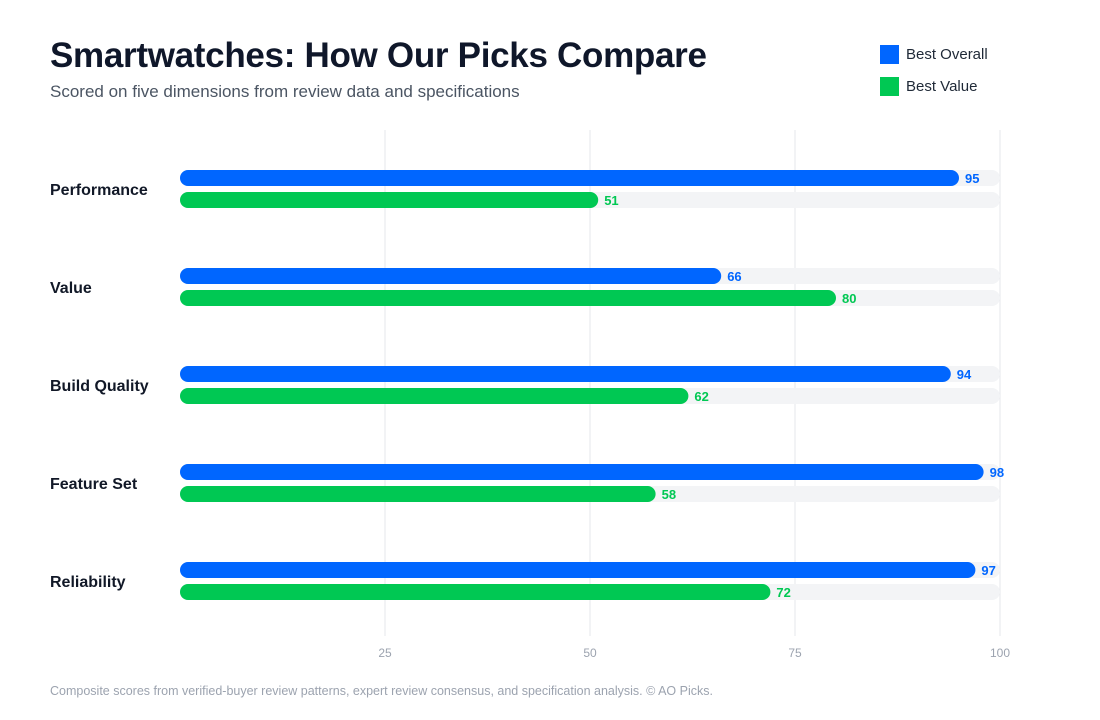 This screenshot has width=1100, height=720. Describe the element at coordinates (942, 86) in the screenshot. I see `legend-label-best-value: Best Value` at that location.